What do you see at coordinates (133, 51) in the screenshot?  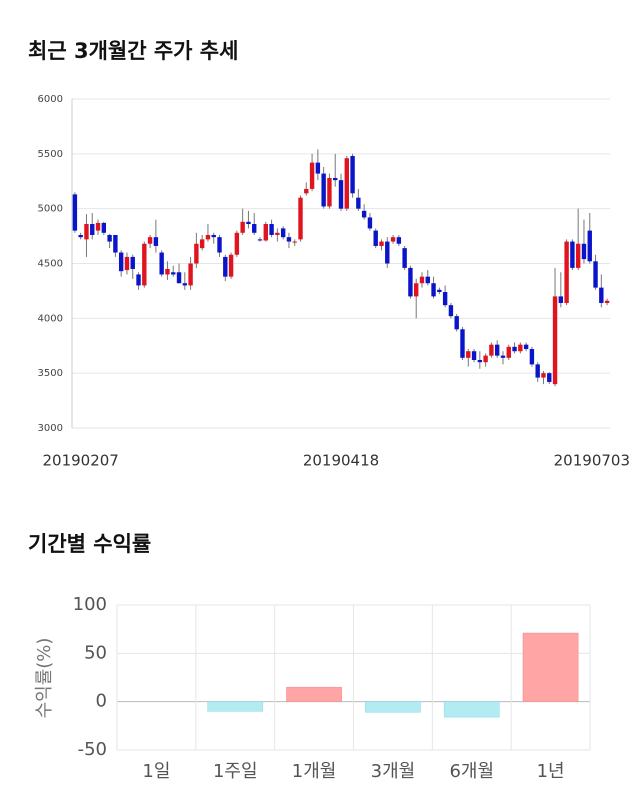 I see `chart-title: 최근 3개월간 주가 추세` at bounding box center [133, 51].